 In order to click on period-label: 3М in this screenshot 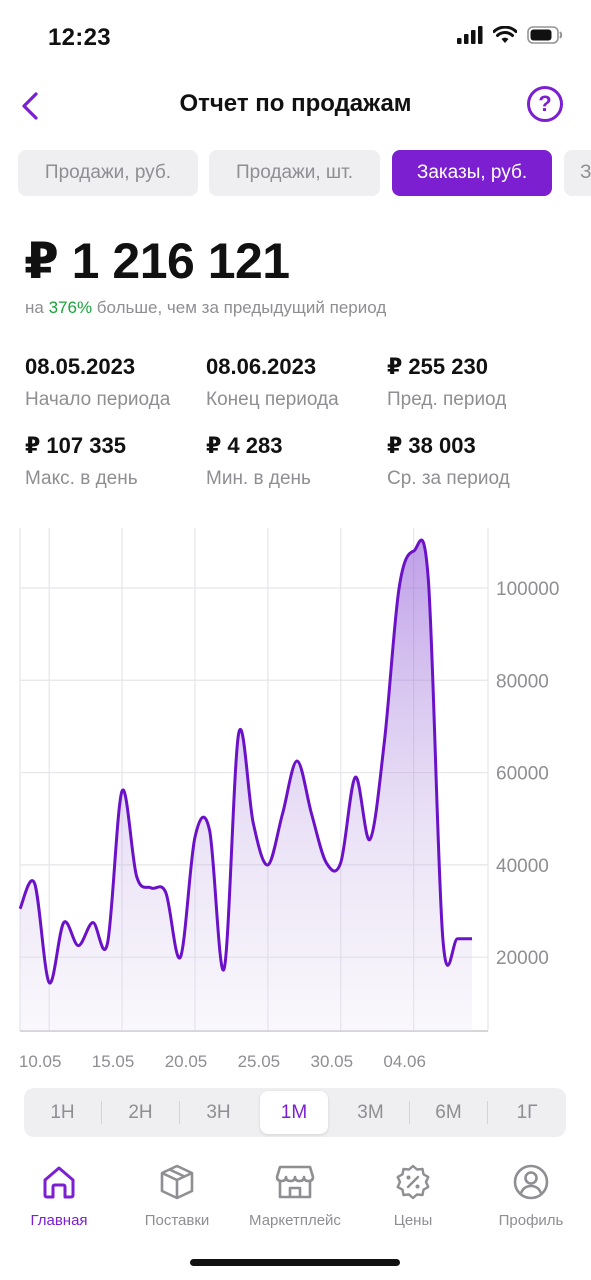, I will do `click(370, 1112)`.